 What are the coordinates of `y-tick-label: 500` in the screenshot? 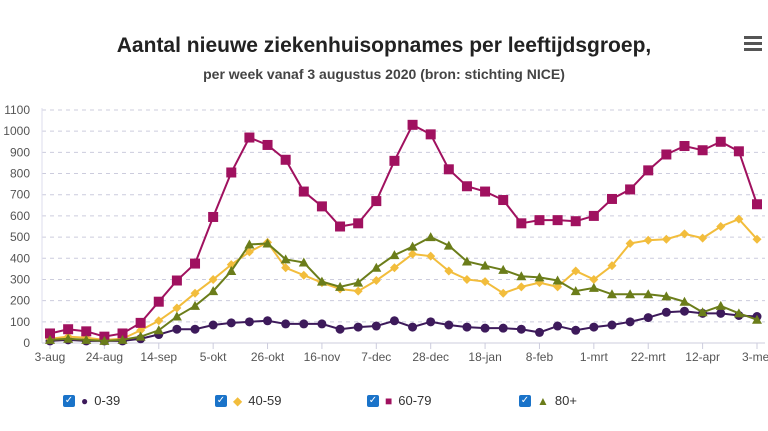 It's located at (20, 237).